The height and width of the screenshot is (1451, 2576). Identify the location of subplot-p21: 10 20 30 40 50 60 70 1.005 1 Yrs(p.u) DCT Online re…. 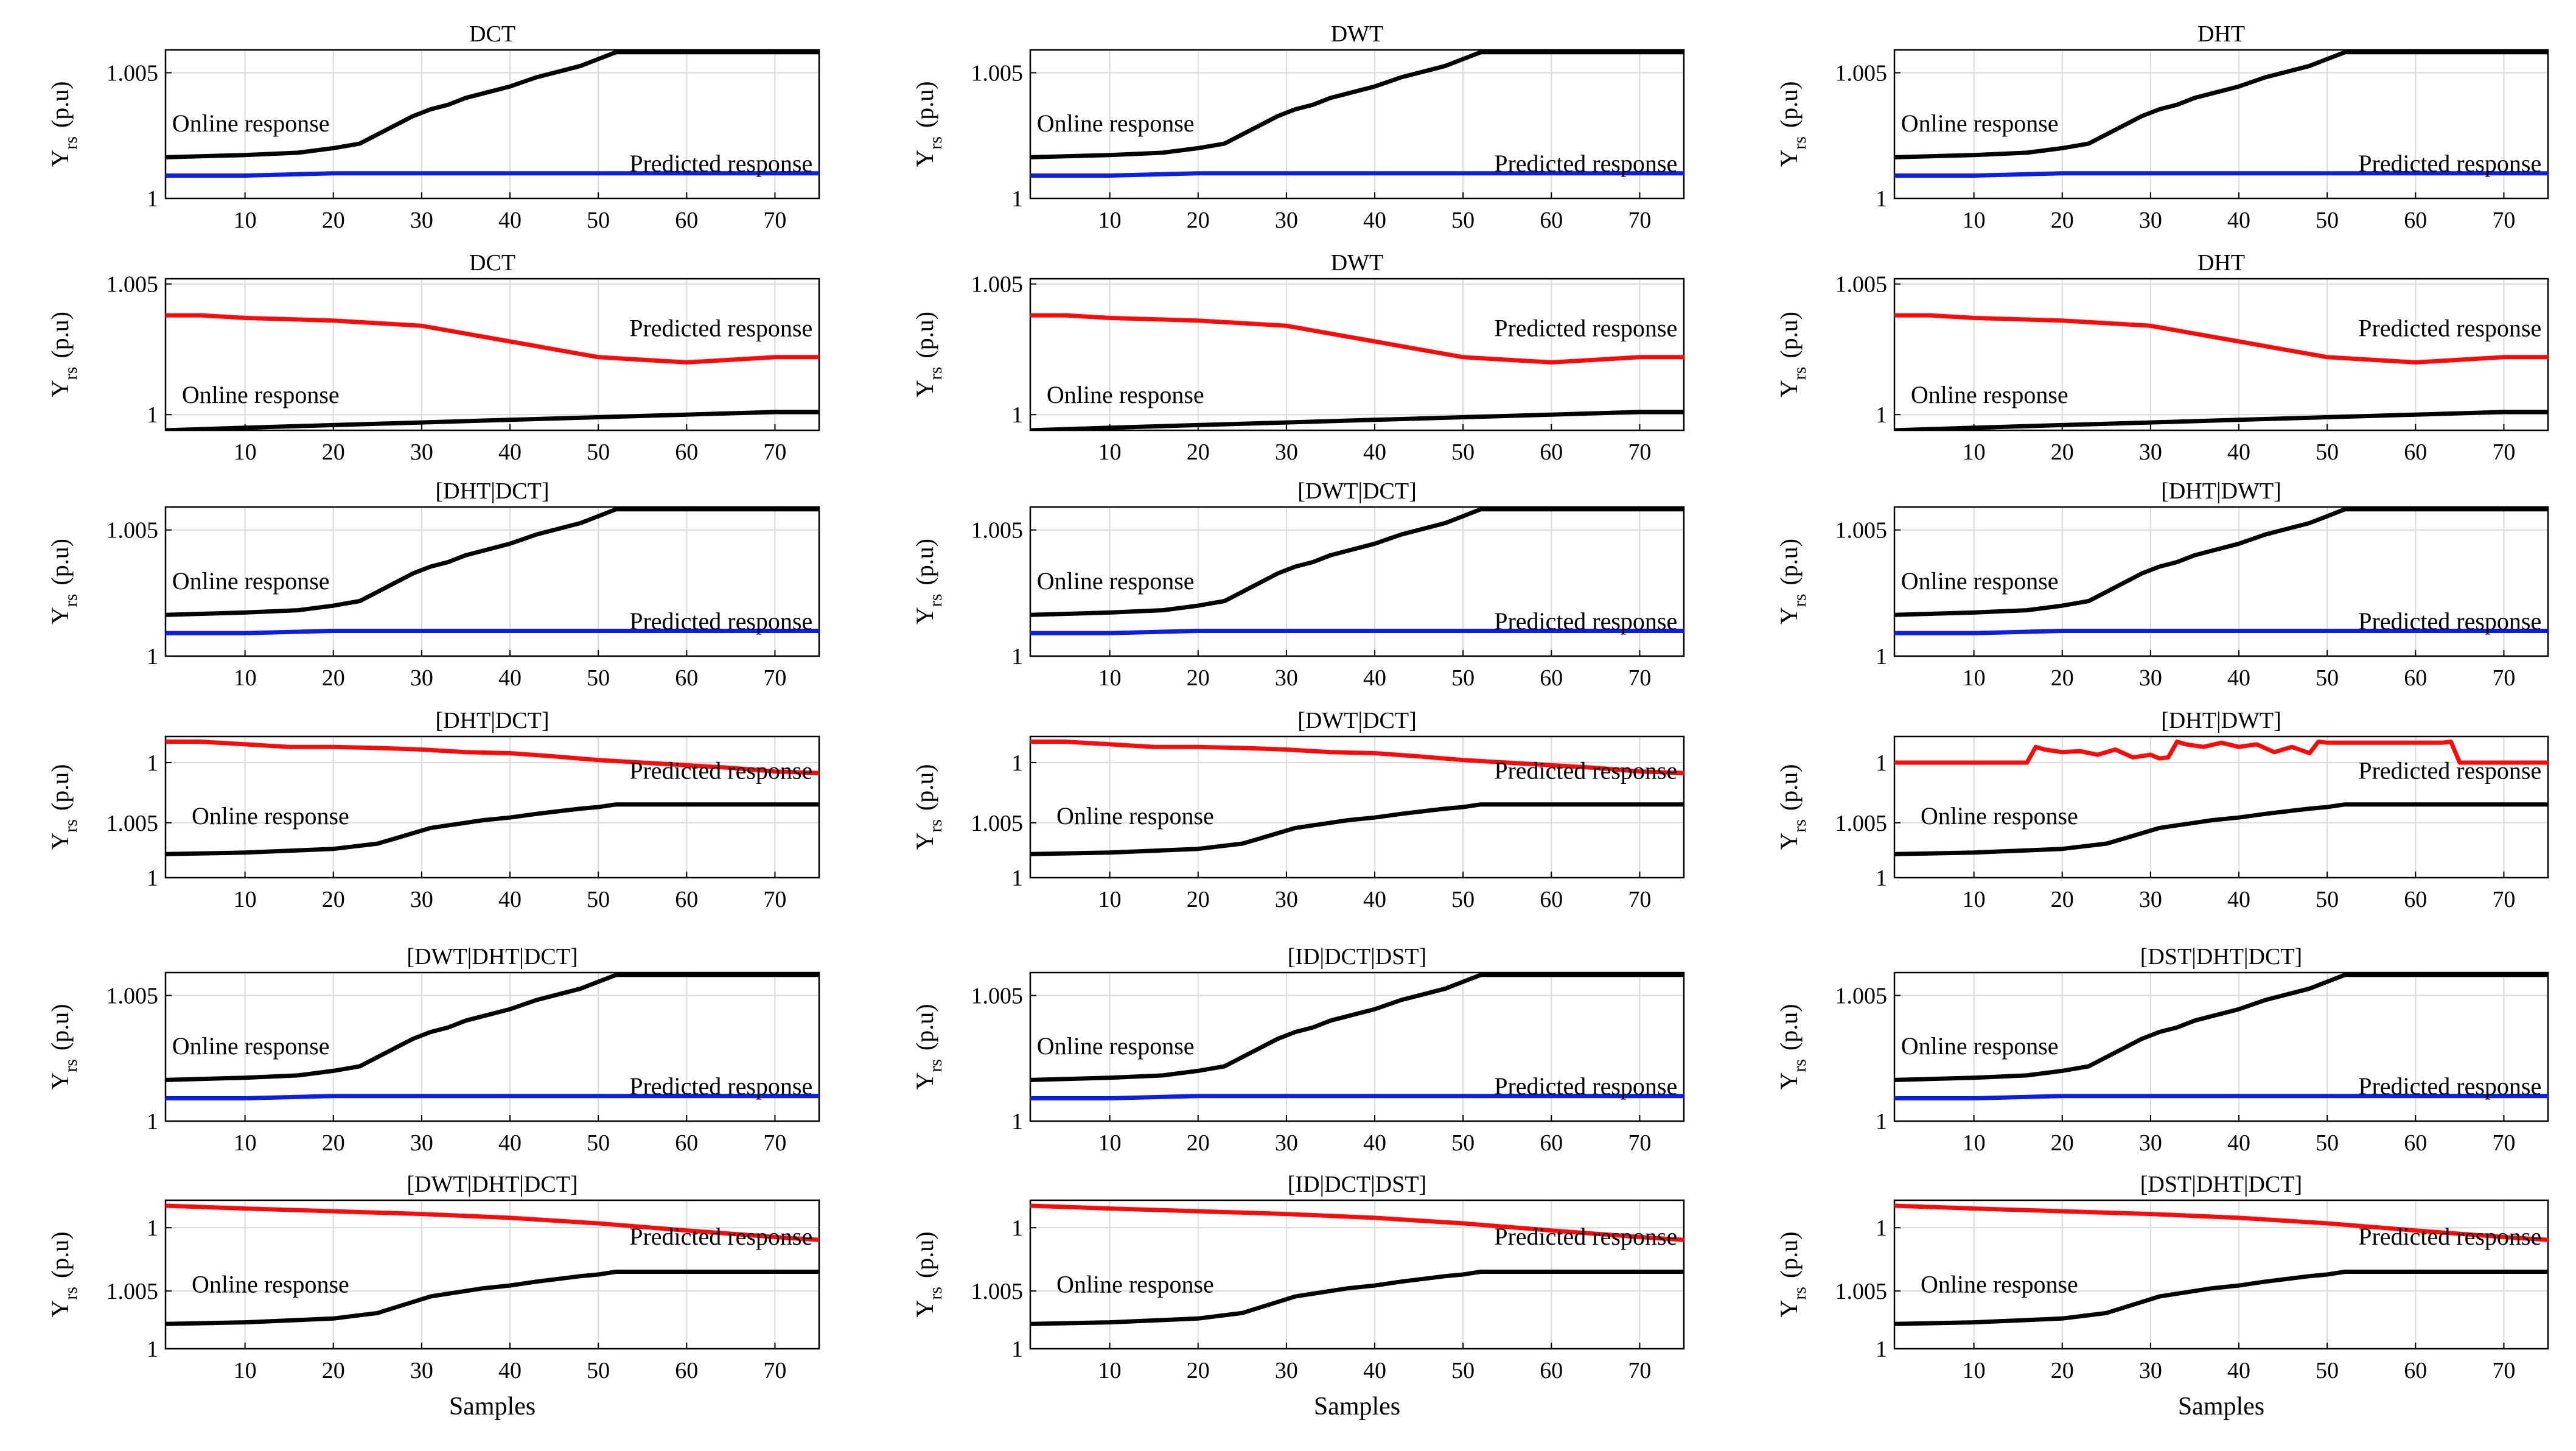
(433, 357).